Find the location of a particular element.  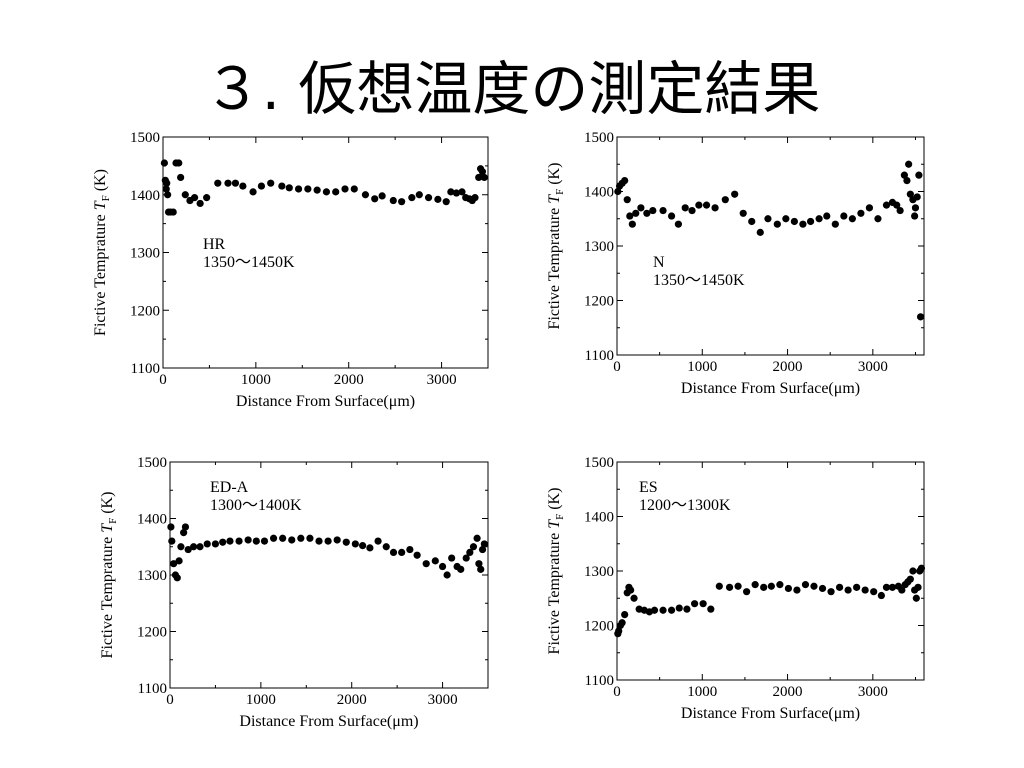

chart4-x-axis-label: Distance From Surface(μm) is located at coordinates (770, 713).